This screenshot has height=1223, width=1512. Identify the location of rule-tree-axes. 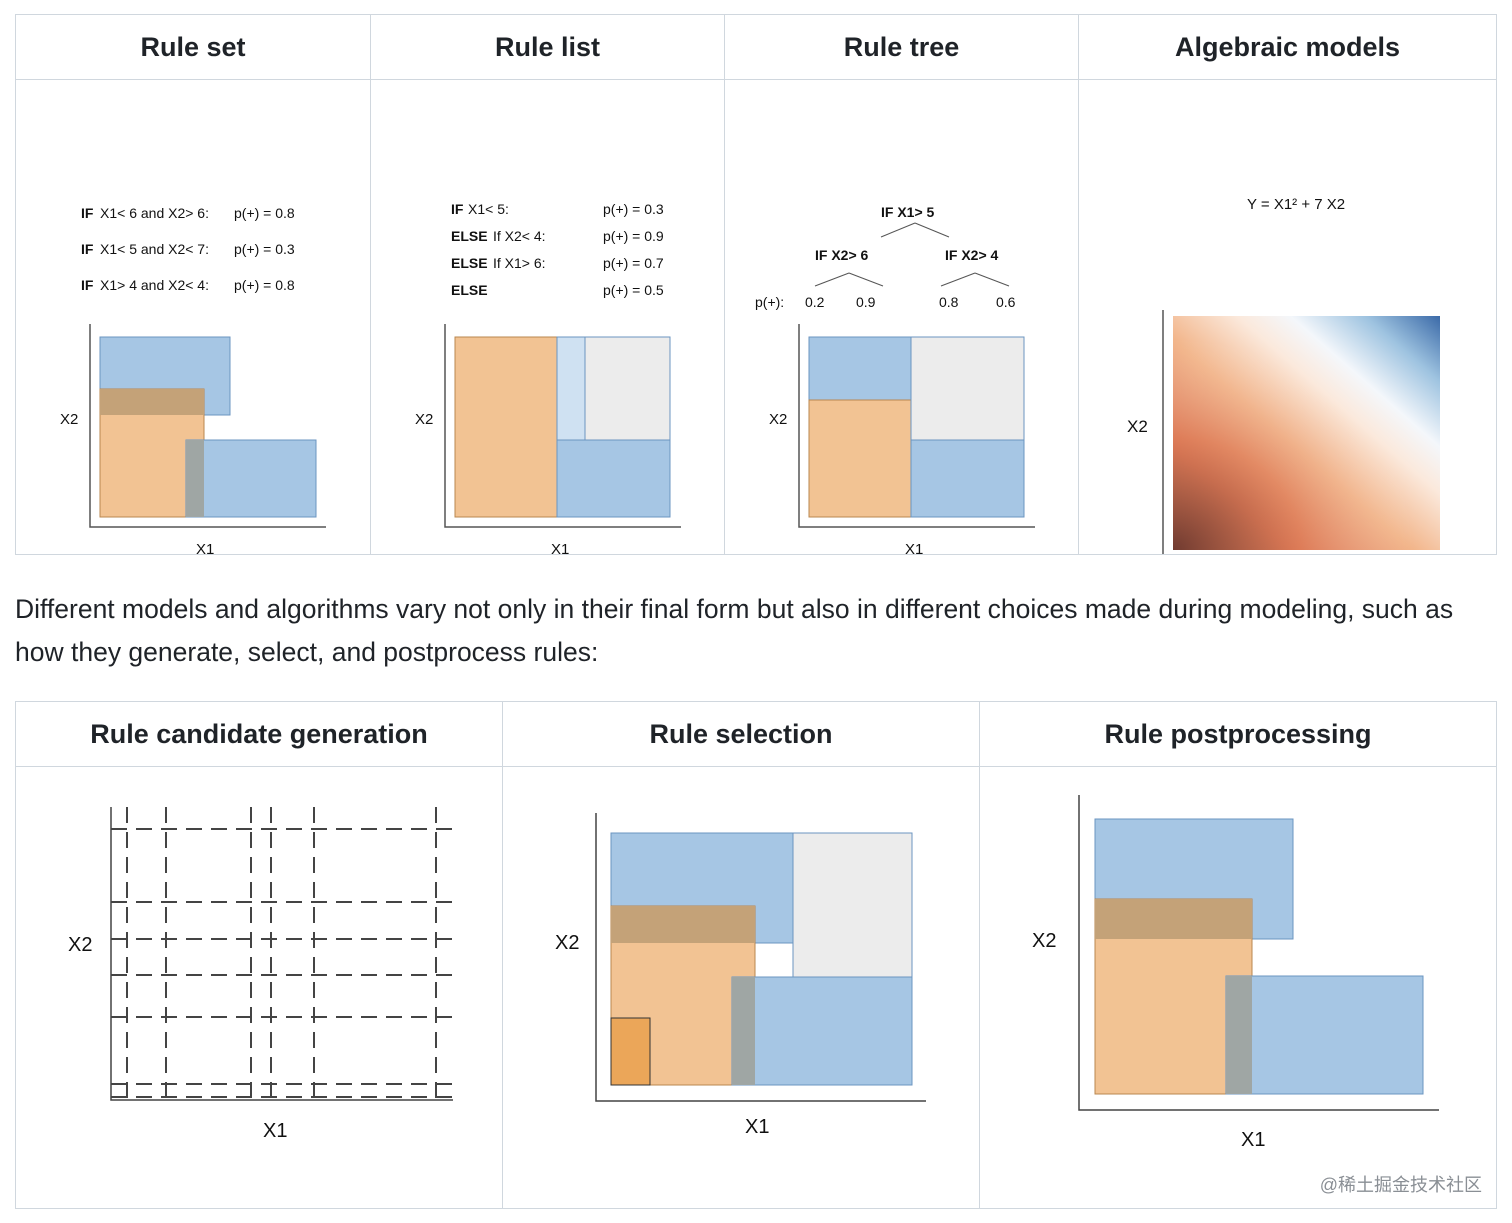
(916, 426).